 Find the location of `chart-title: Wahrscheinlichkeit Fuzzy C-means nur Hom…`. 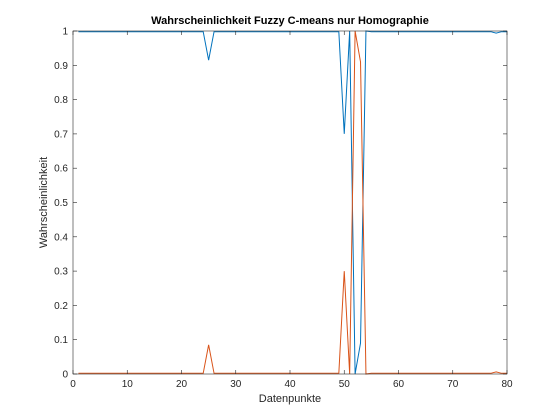

chart-title: Wahrscheinlichkeit Fuzzy C-means nur Hom… is located at coordinates (290, 21).